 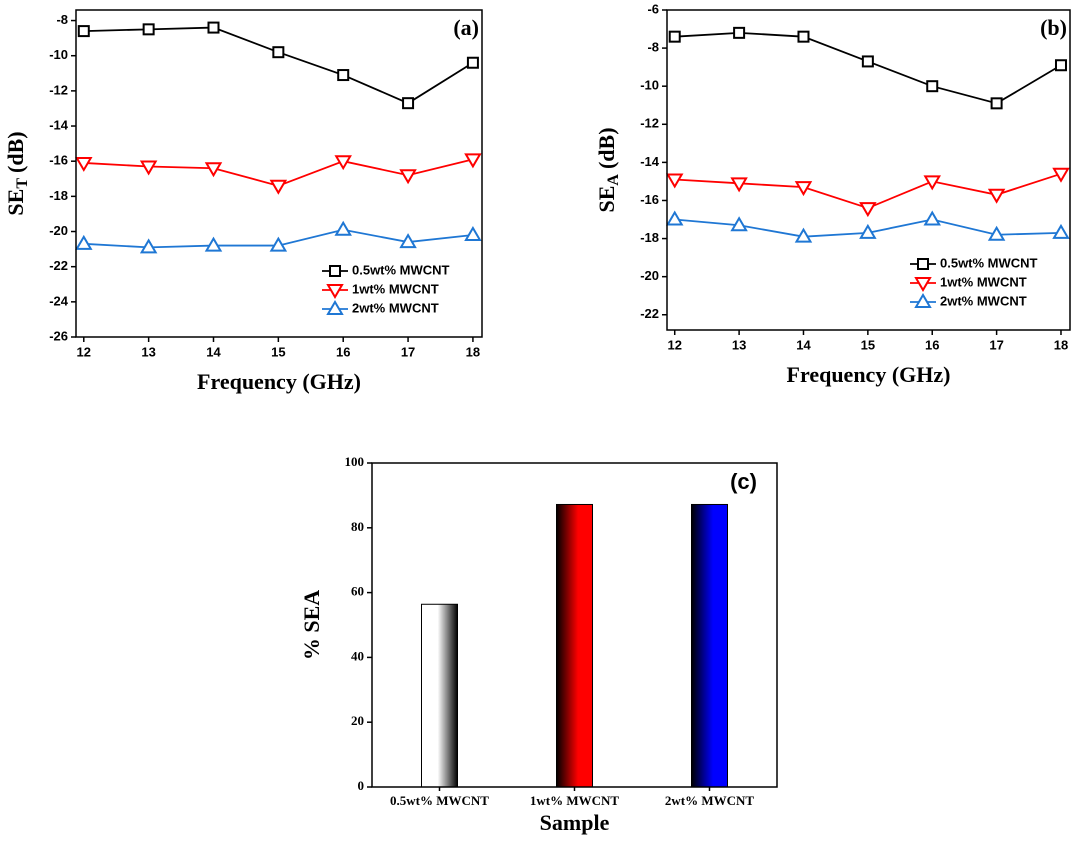 I want to click on panel-label: (c), so click(x=743, y=481).